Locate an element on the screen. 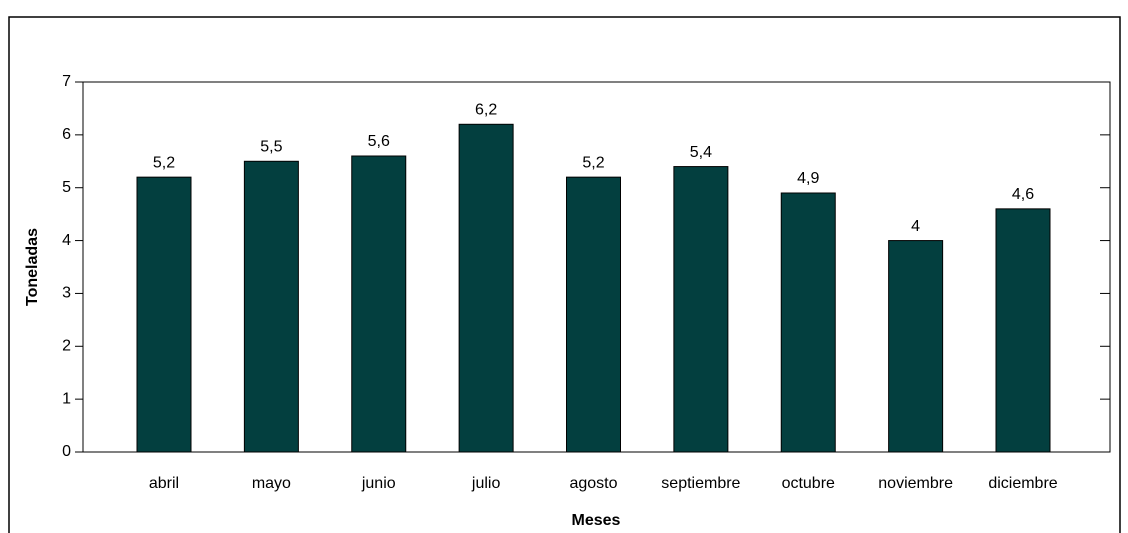 This screenshot has height=533, width=1128. y-tick-label: 2 is located at coordinates (66, 346).